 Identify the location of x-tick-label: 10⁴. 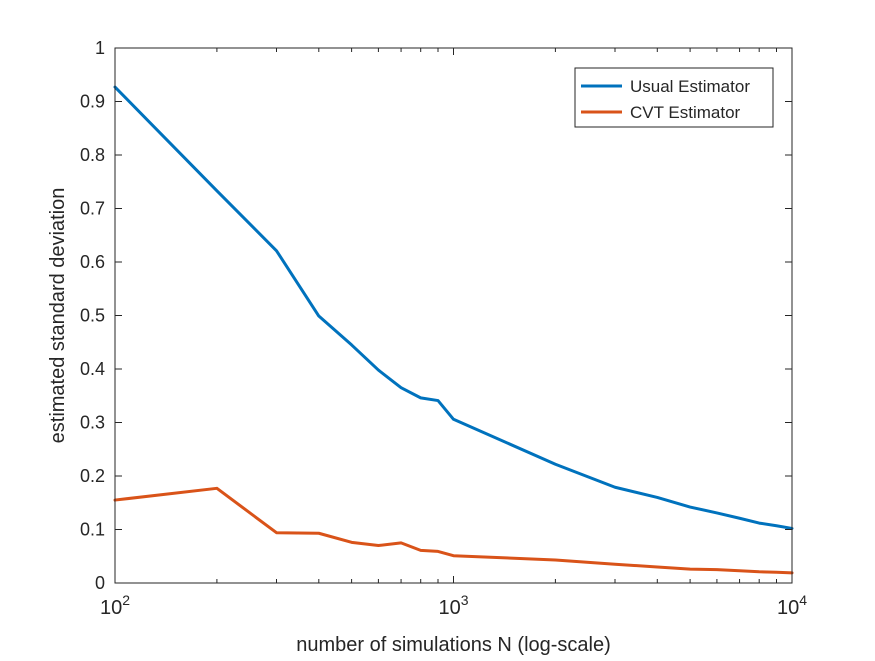
(792, 605).